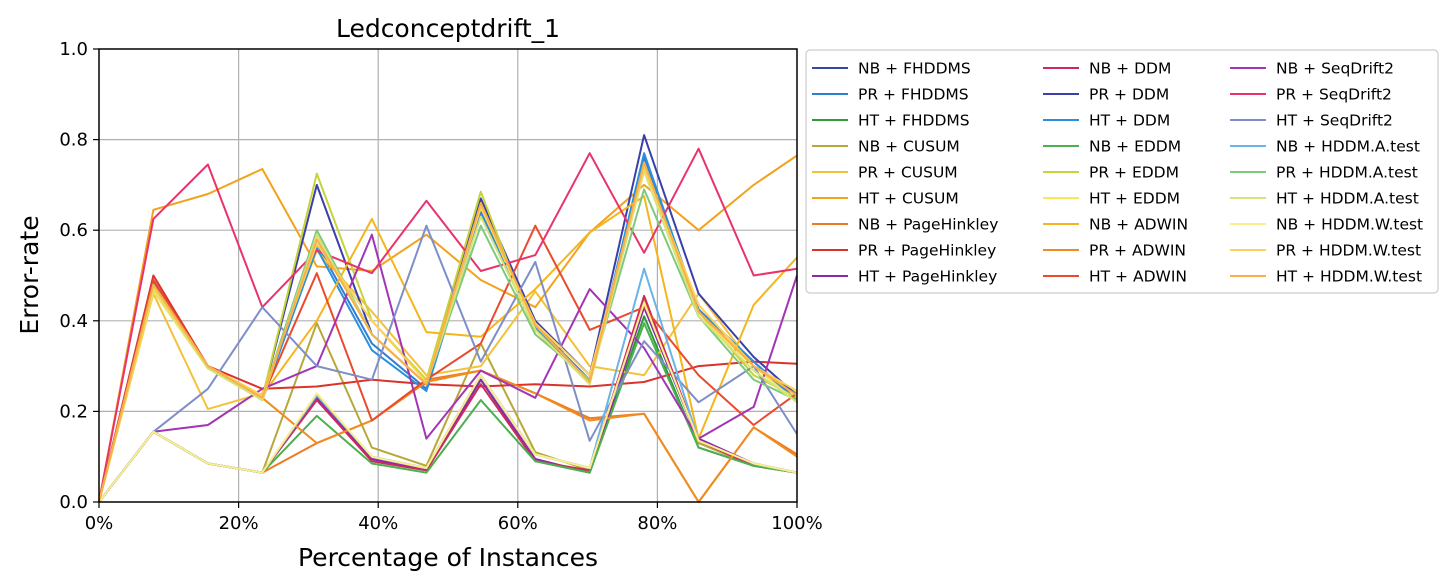  Describe the element at coordinates (1335, 69) in the screenshot. I see `legend-label: NB + SeqDrift2` at that location.